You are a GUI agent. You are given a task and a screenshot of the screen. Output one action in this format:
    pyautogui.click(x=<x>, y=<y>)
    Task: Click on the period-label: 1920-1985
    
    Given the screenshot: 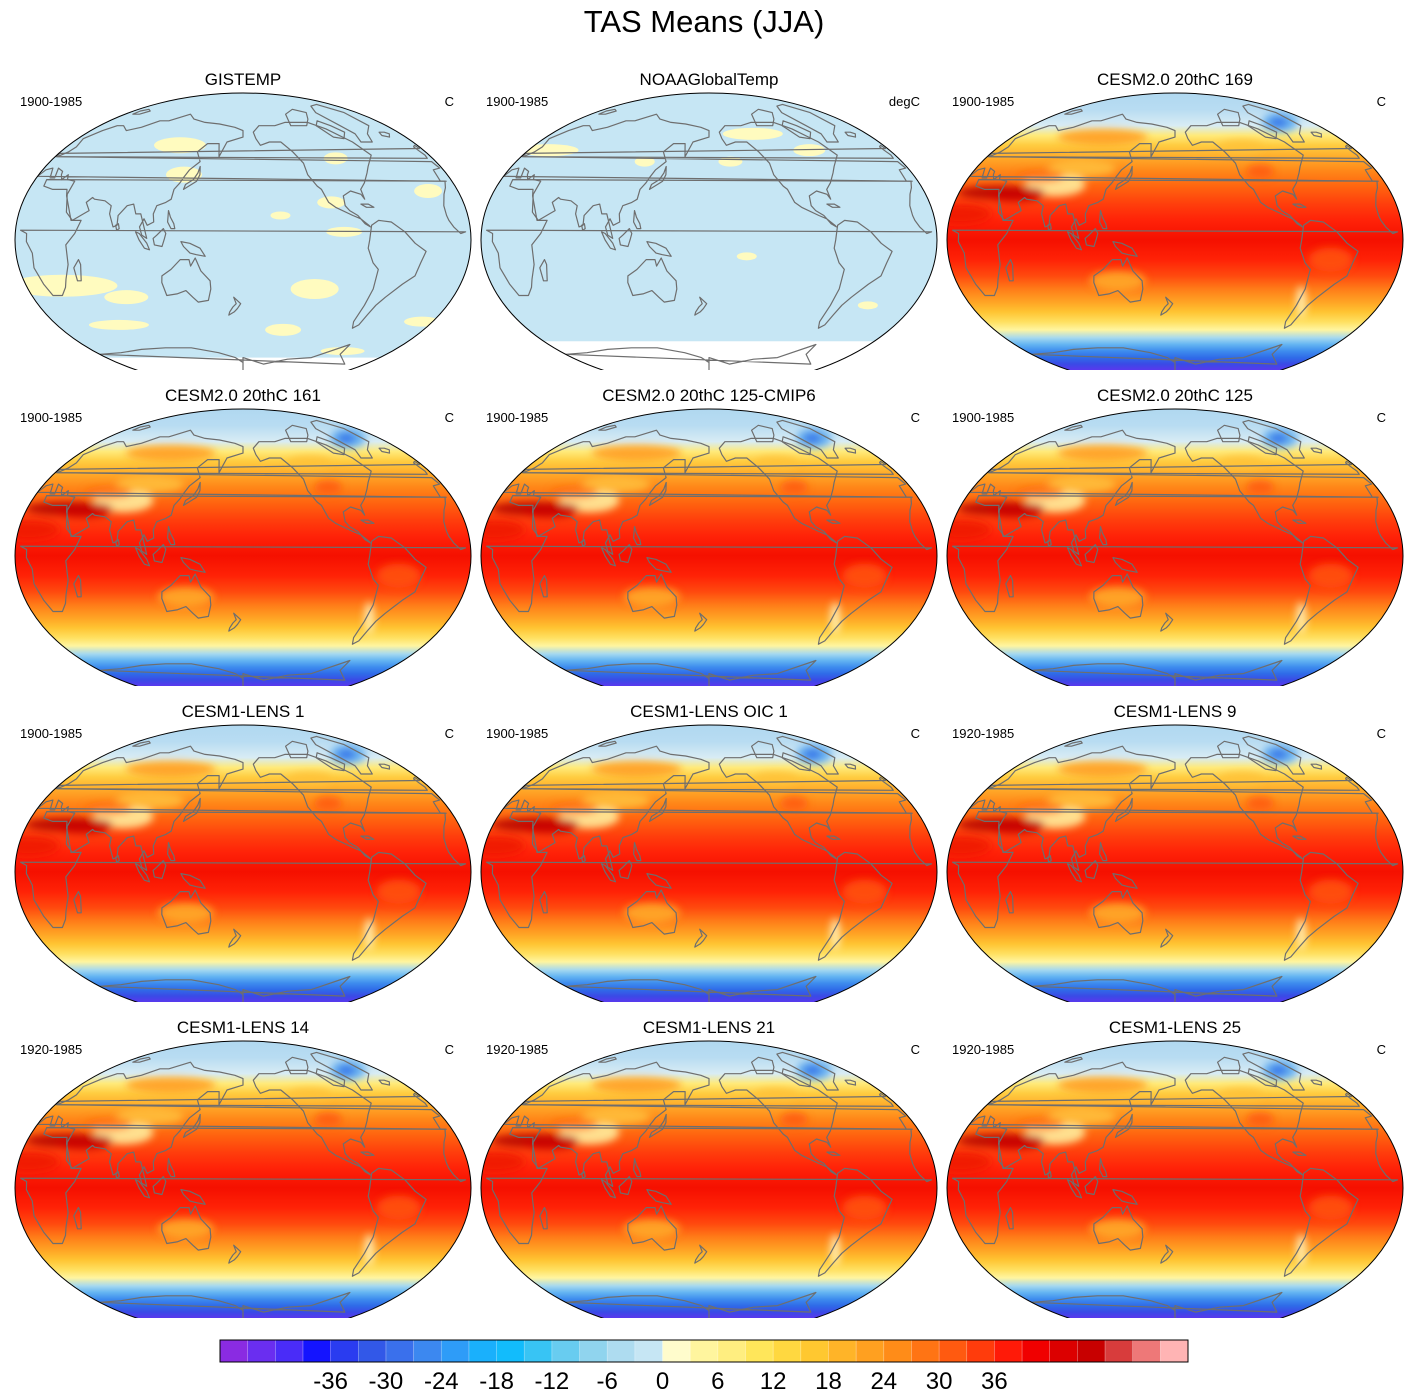 What is the action you would take?
    pyautogui.click(x=983, y=733)
    